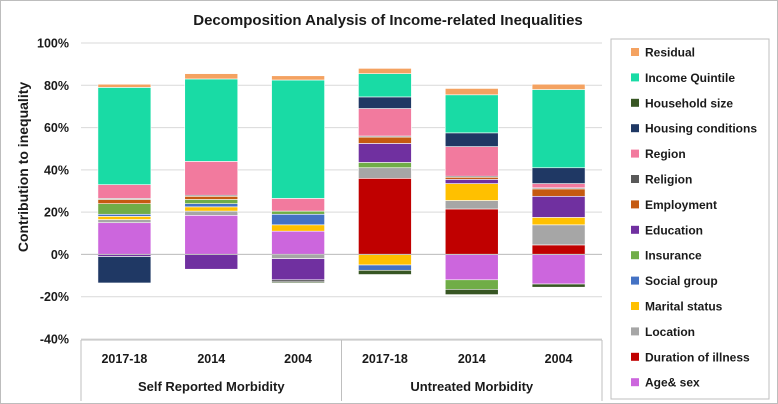 The height and width of the screenshot is (404, 778). What do you see at coordinates (681, 281) in the screenshot?
I see `legend-label: Social group` at bounding box center [681, 281].